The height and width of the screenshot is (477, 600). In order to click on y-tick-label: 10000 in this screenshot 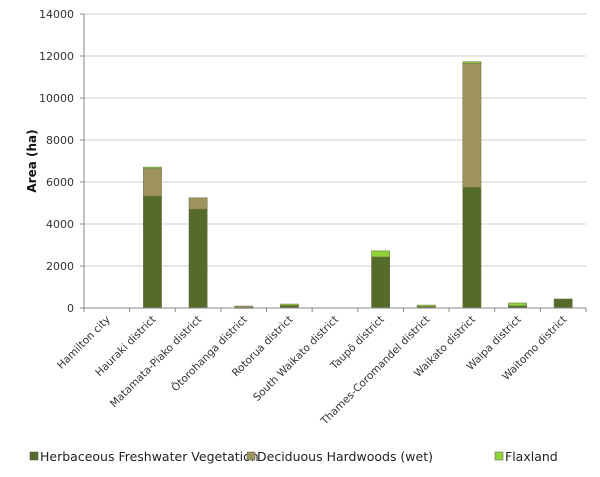, I will do `click(56, 98)`.